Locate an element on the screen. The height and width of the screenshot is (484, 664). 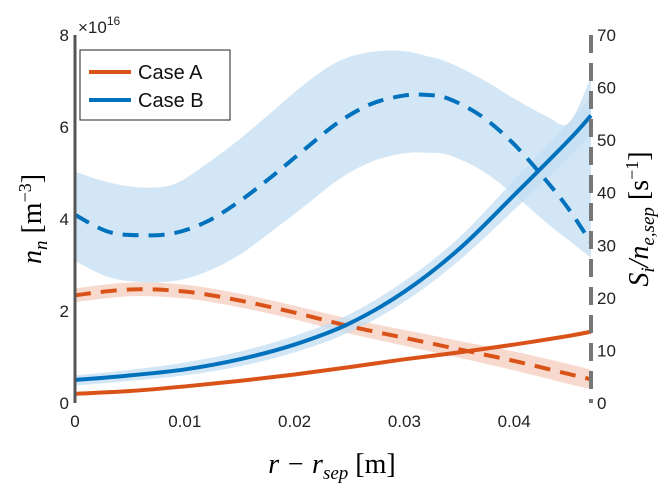
x-axis-label: r − rsep [m] is located at coordinates (331, 466).